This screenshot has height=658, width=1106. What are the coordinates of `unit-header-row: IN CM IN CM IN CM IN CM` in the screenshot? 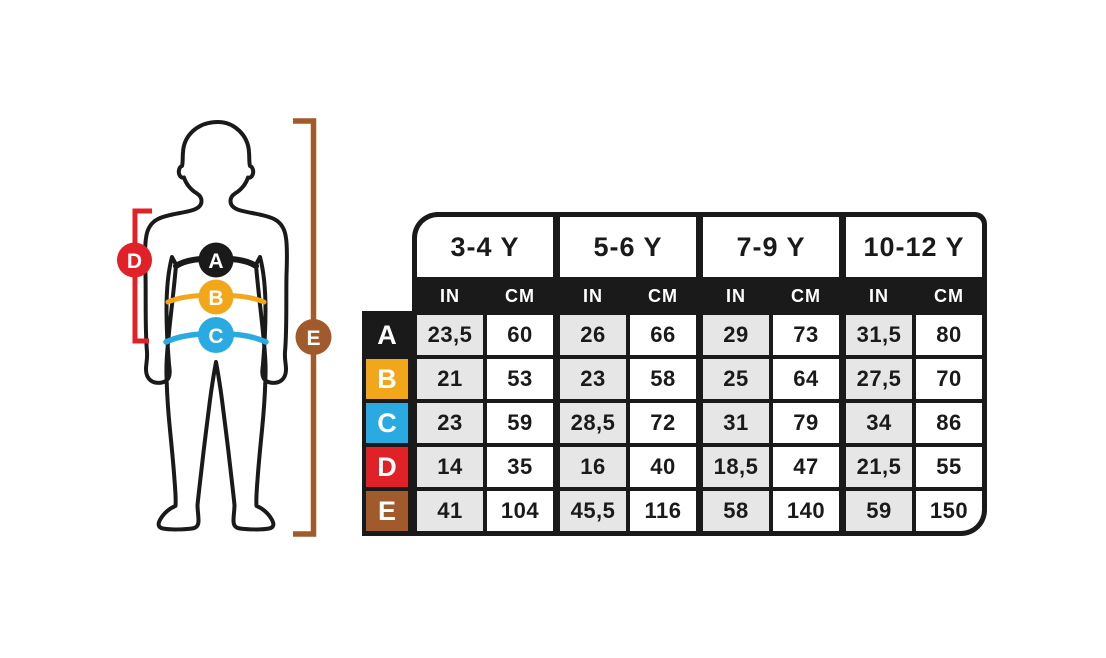 It's located at (699, 296).